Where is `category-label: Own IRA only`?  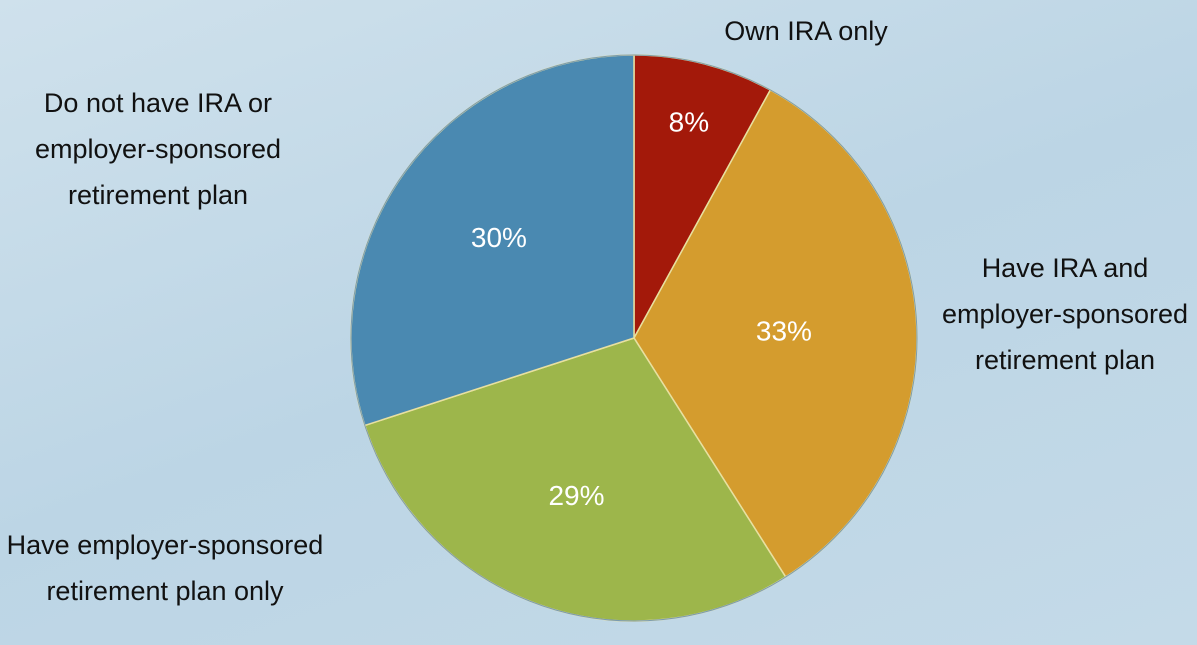
category-label: Own IRA only is located at coordinates (806, 31).